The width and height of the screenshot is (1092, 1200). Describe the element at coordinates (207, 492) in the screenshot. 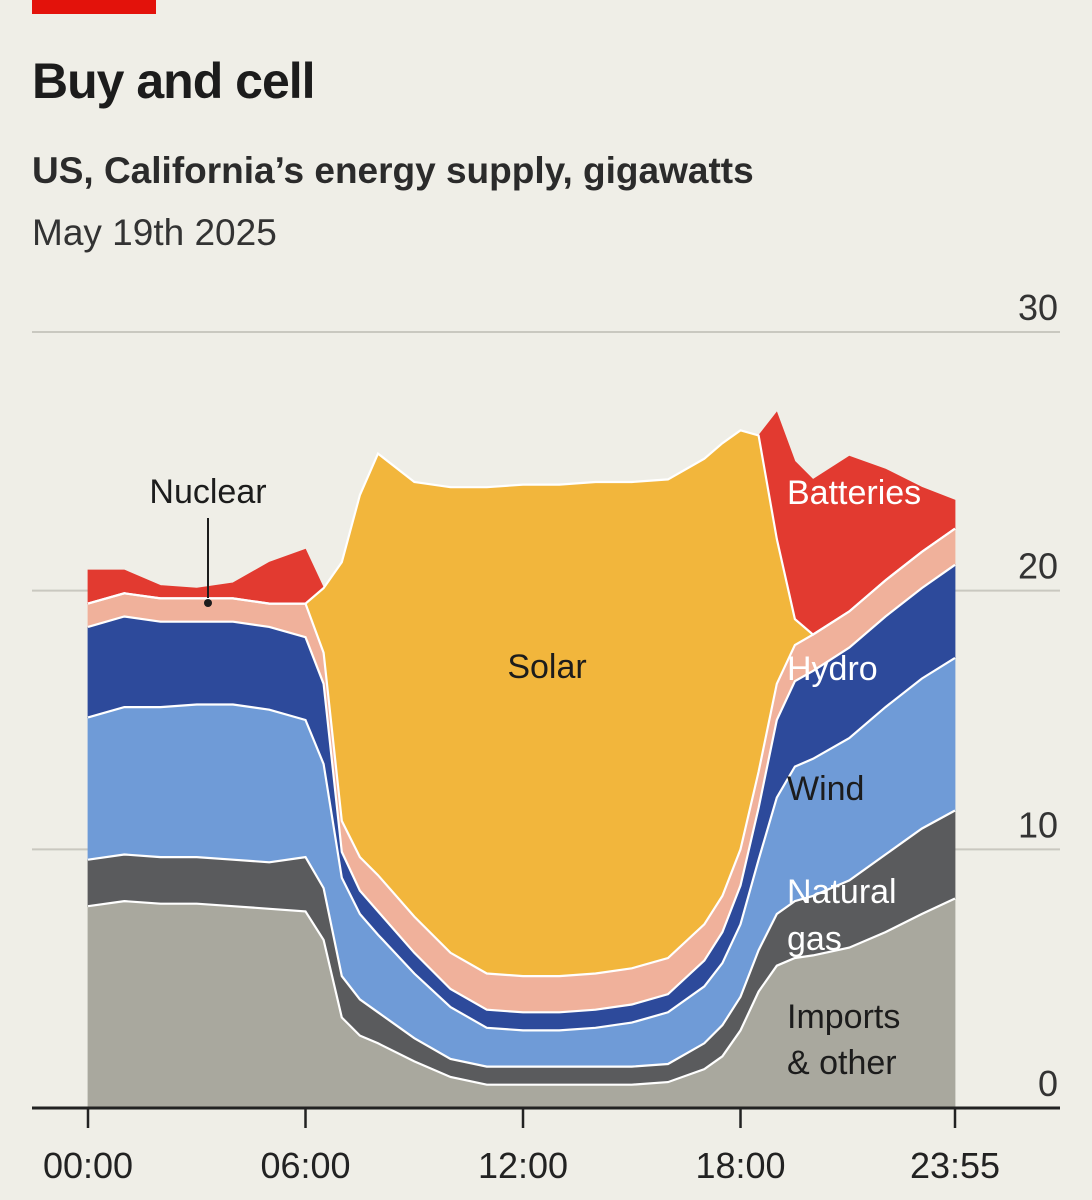

I see `label-nuclear: Nuclear` at that location.